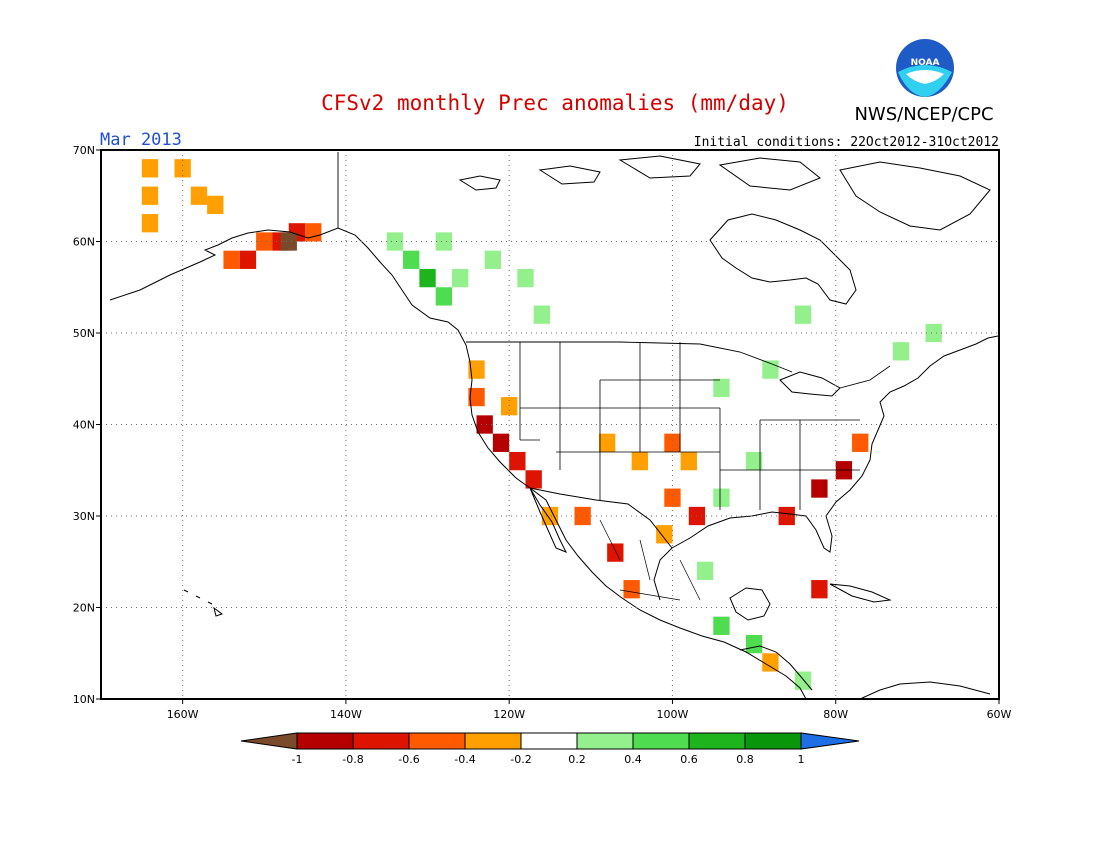 The width and height of the screenshot is (1100, 850). What do you see at coordinates (141, 140) in the screenshot?
I see `forecast-month: Mar 2013` at bounding box center [141, 140].